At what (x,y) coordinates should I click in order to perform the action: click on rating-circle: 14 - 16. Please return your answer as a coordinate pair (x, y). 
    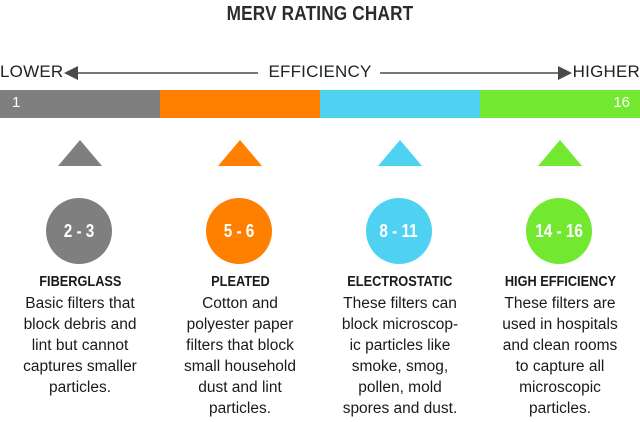
    Looking at the image, I should click on (559, 231).